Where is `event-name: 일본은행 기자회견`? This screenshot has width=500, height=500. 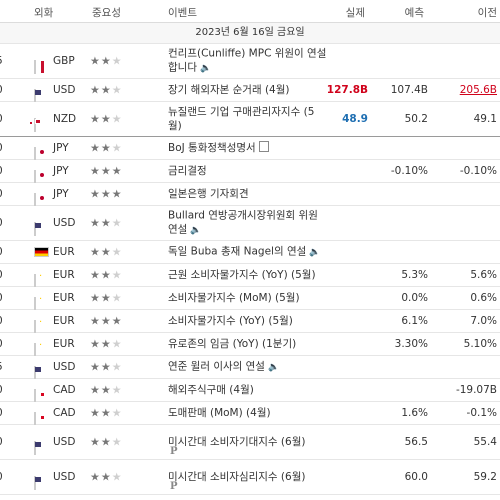
event-name: 일본은행 기자회견 is located at coordinates (248, 194).